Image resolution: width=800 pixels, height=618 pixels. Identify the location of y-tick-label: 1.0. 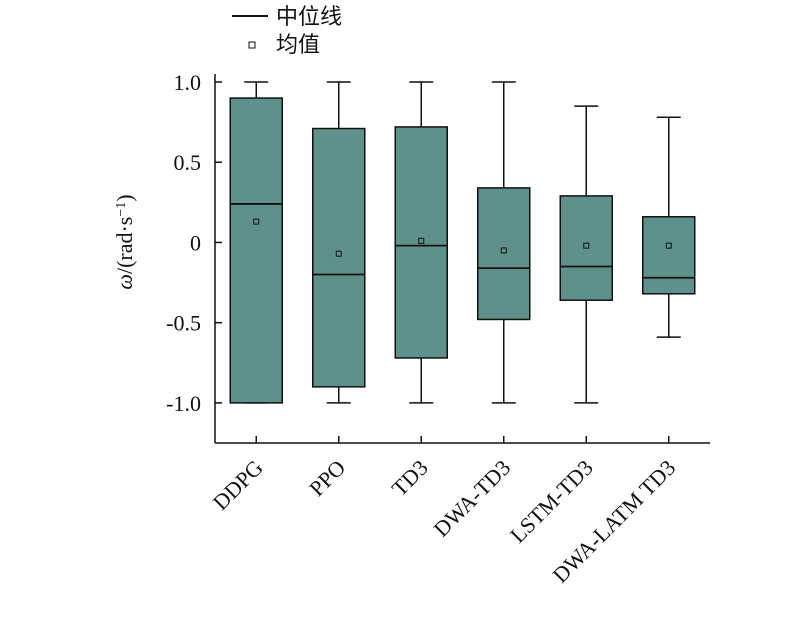
(188, 82).